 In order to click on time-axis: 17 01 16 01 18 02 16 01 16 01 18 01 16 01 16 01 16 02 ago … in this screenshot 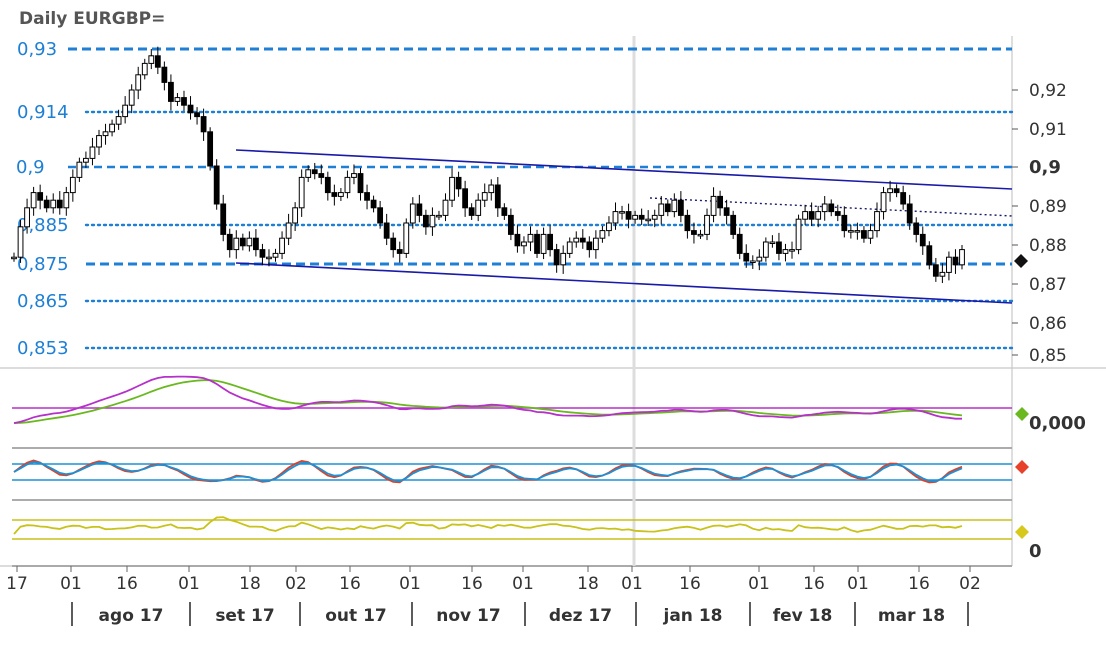, I will do `click(493, 596)`.